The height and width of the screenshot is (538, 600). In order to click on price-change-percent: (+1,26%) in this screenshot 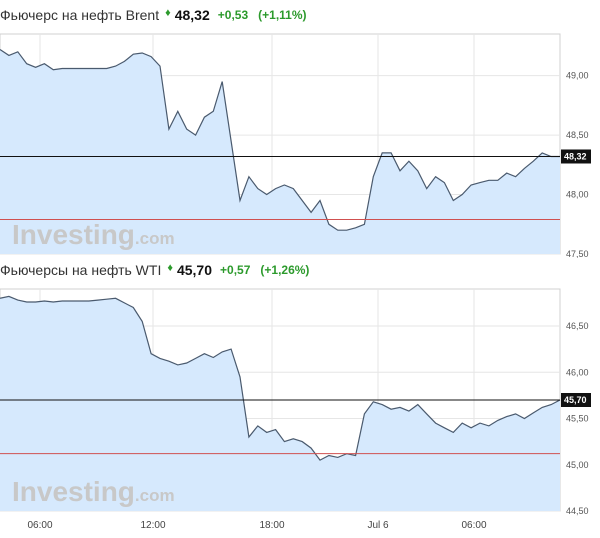, I will do `click(285, 270)`.